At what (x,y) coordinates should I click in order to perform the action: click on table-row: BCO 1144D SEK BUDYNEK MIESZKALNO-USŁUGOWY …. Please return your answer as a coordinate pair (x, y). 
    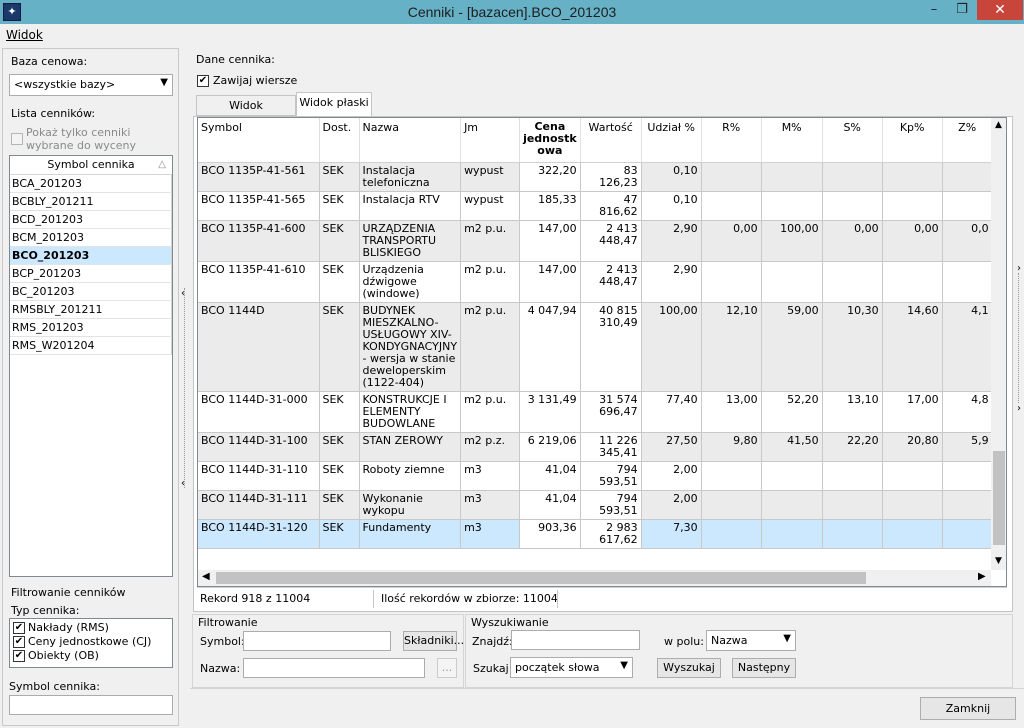
    Looking at the image, I should click on (595, 347).